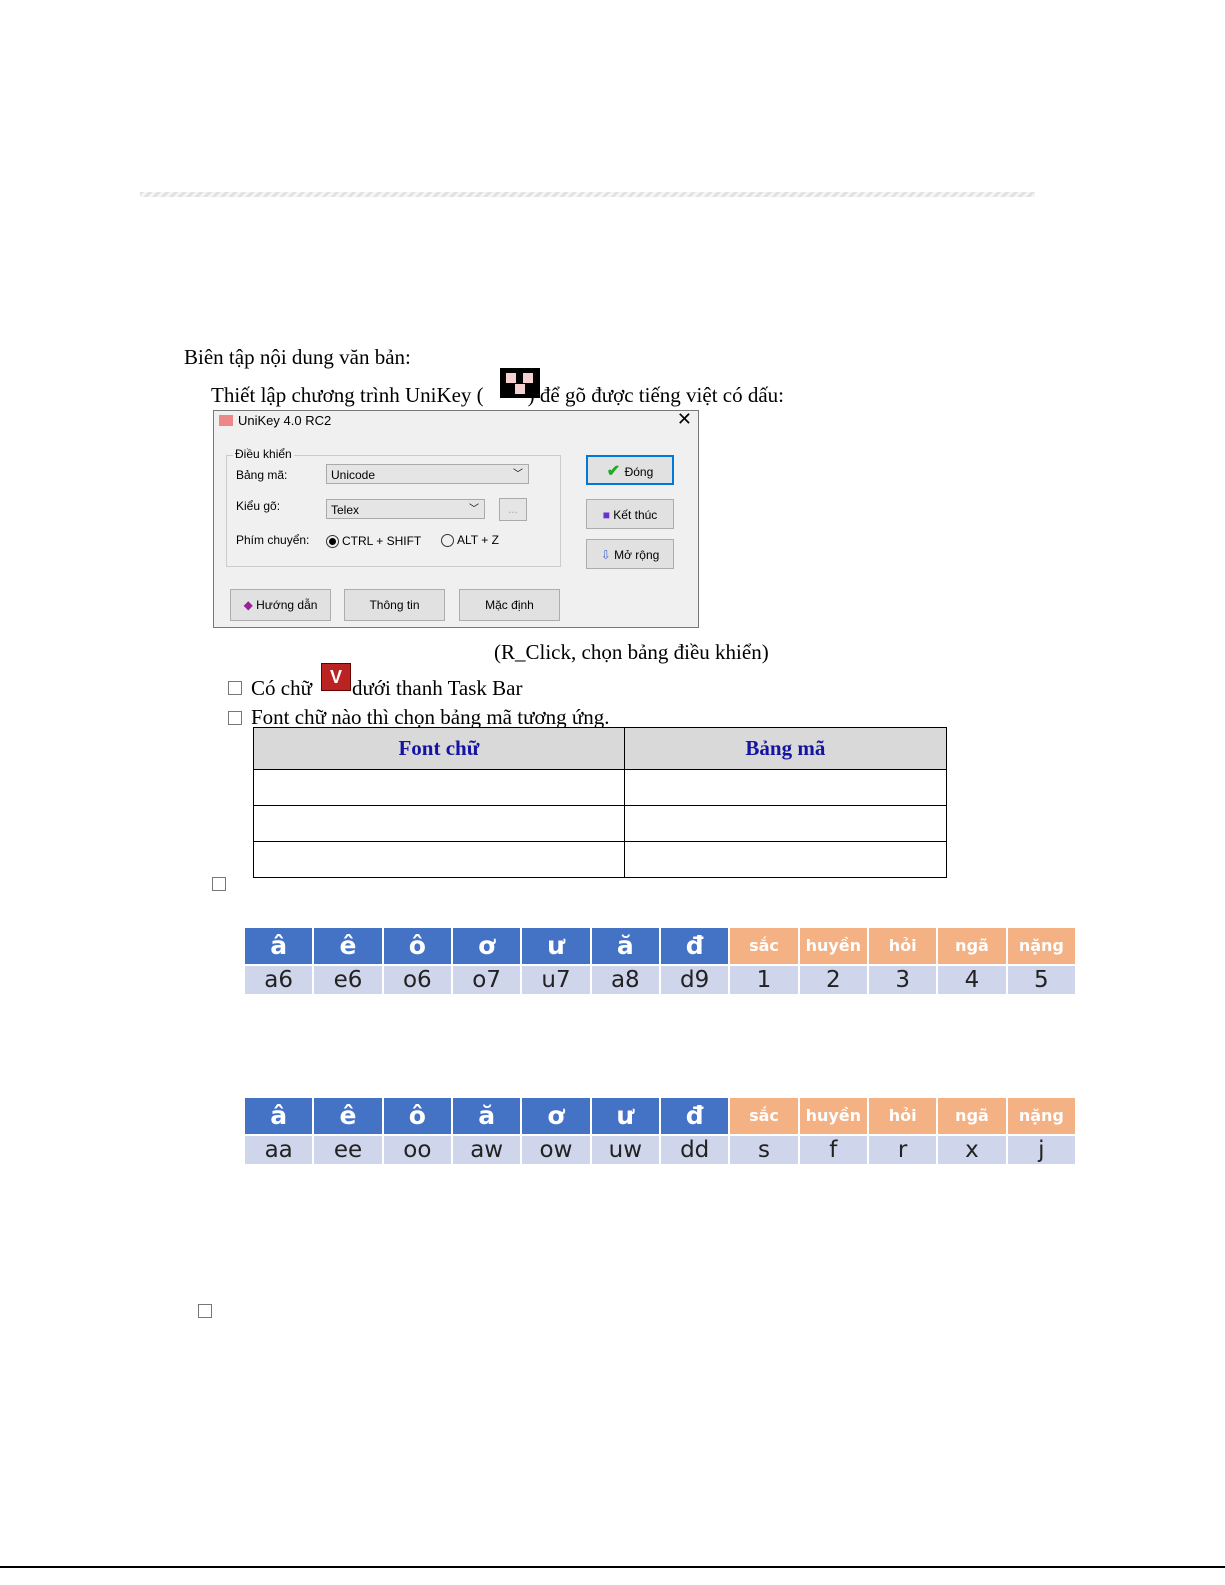 The image size is (1225, 1585). What do you see at coordinates (612, 1567) in the screenshot?
I see `page-bottom-border` at bounding box center [612, 1567].